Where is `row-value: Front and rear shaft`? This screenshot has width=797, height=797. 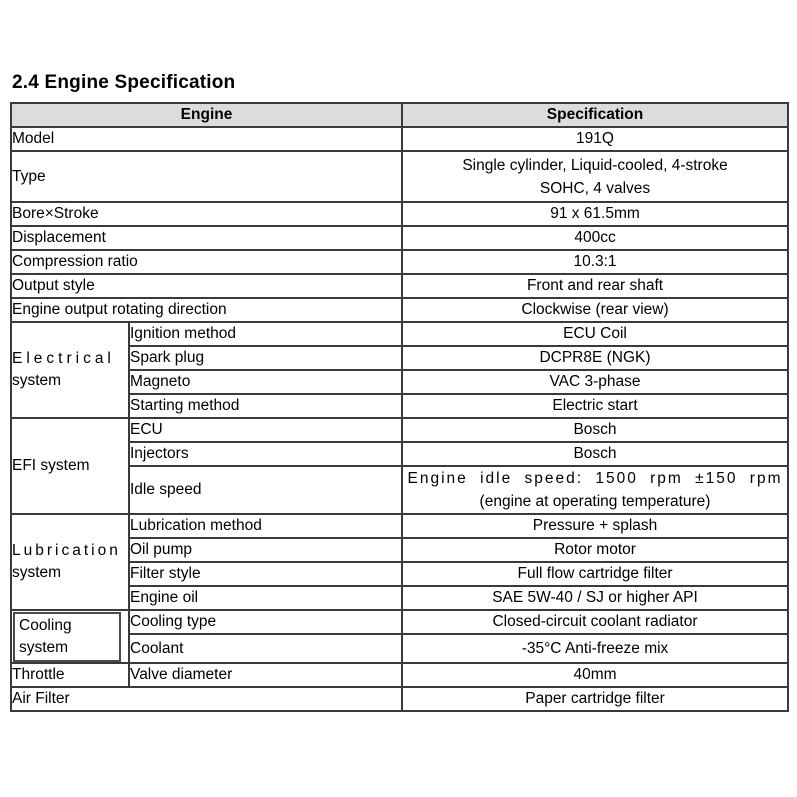 row-value: Front and rear shaft is located at coordinates (595, 286).